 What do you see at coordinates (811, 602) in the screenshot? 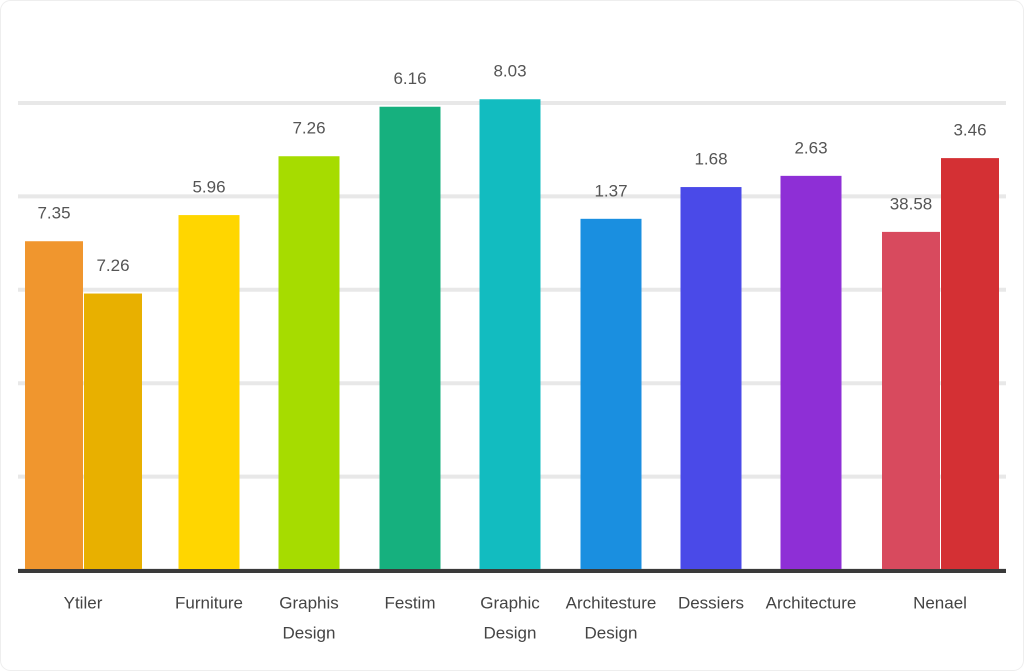
I see `x-tick-label: Architecture` at bounding box center [811, 602].